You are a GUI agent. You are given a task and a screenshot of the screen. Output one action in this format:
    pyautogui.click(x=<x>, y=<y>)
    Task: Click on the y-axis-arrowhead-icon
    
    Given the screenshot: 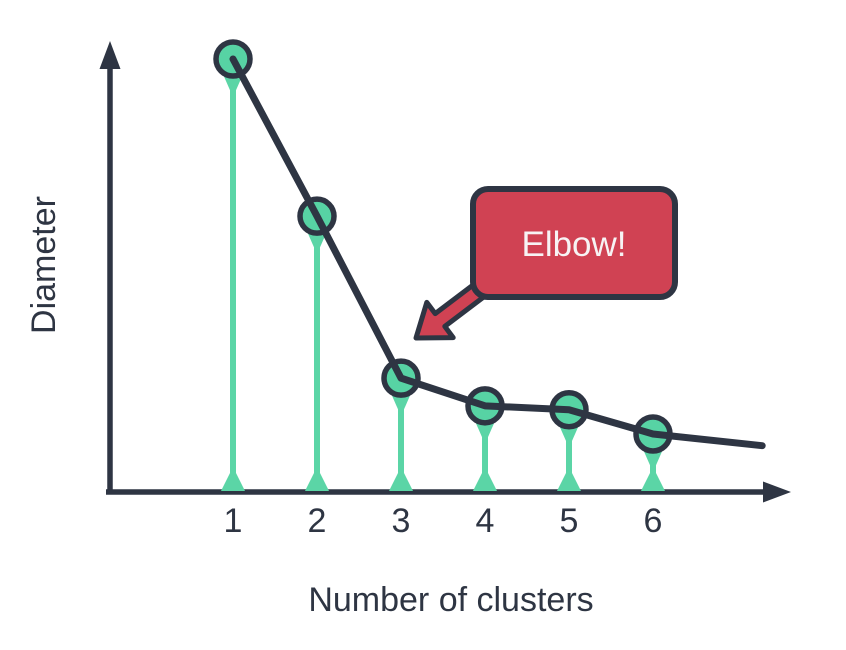 What is the action you would take?
    pyautogui.click(x=110, y=55)
    